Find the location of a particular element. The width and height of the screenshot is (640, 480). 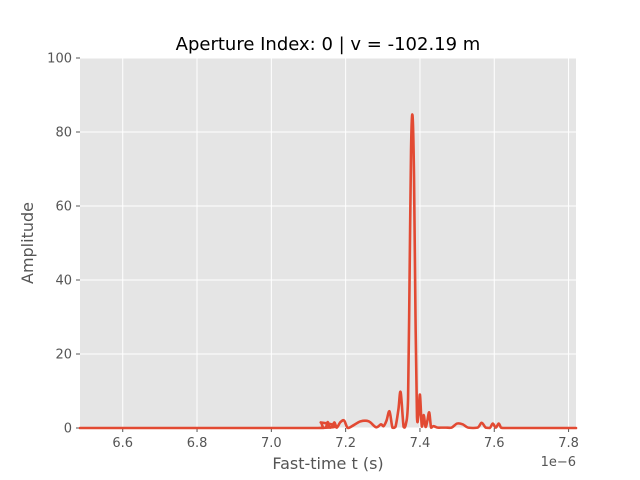

x-tick-label: 7.0 is located at coordinates (271, 443).